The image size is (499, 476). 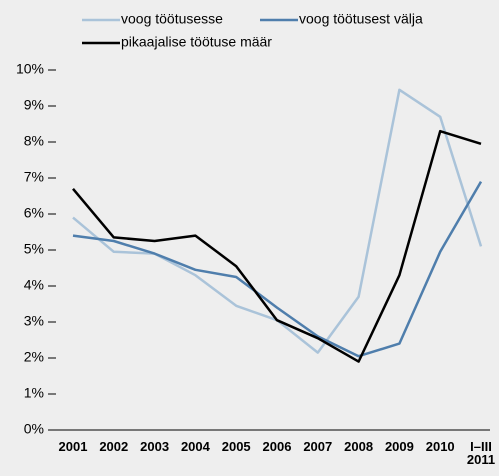 I want to click on legend-label: voog töötusest välja, so click(x=361, y=19).